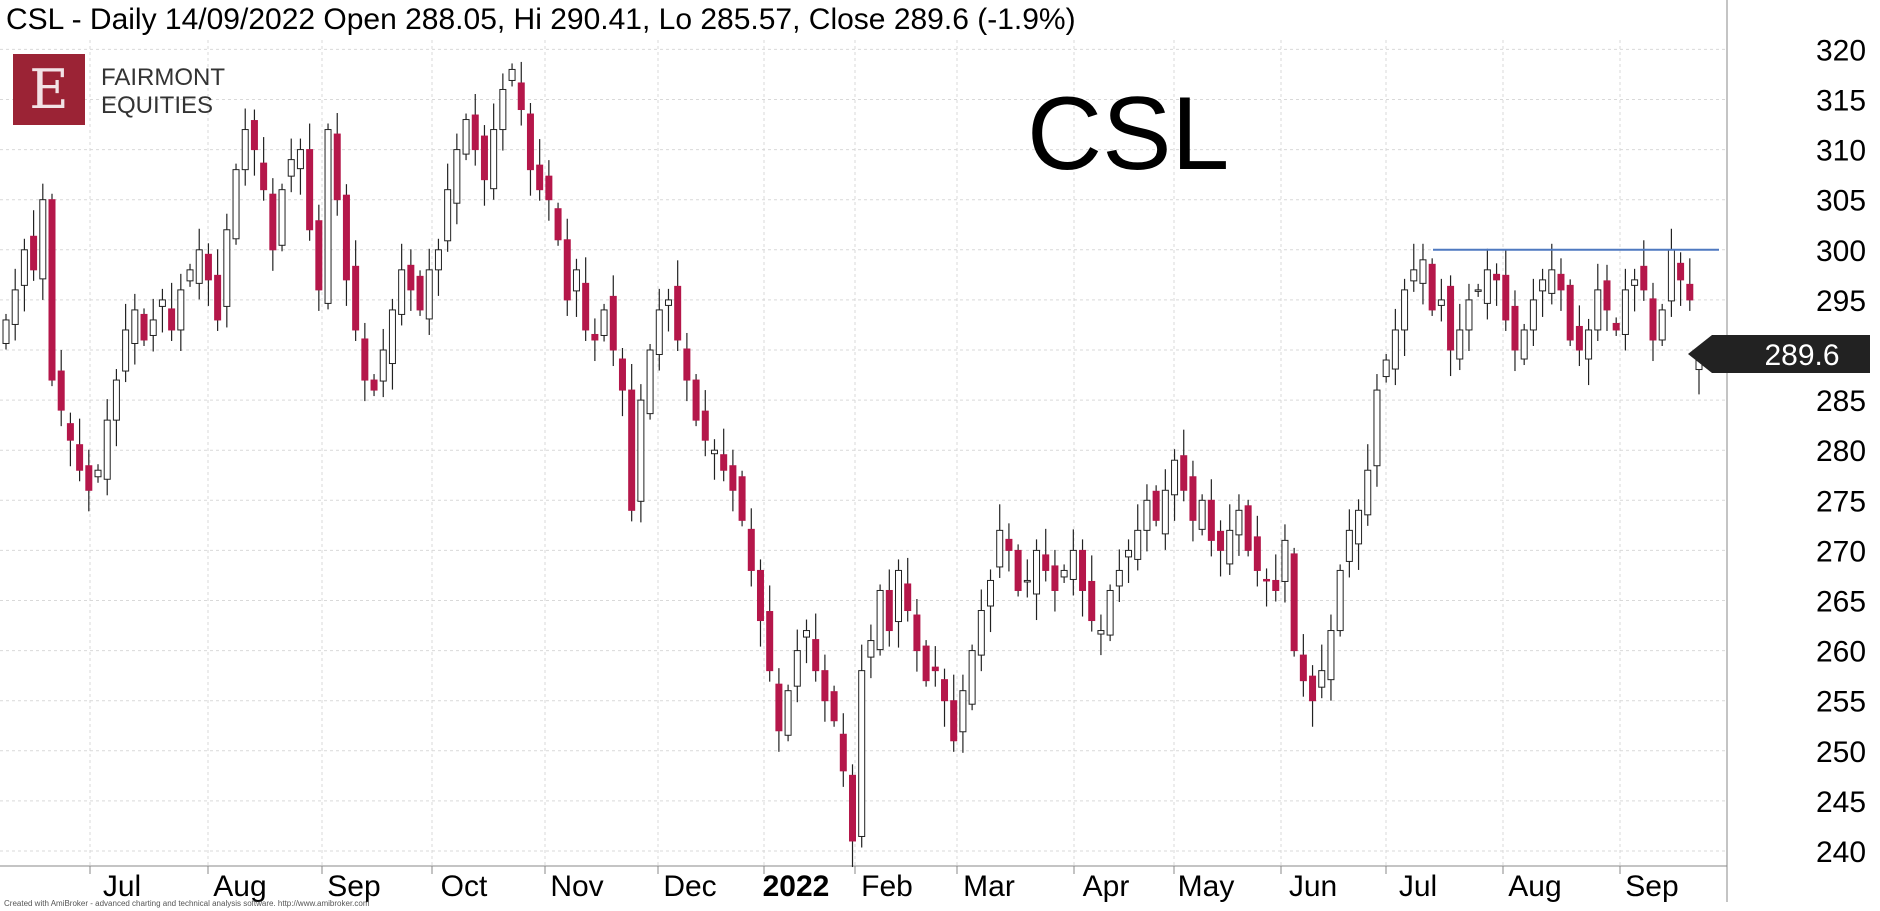 This screenshot has height=911, width=1880. What do you see at coordinates (1841, 50) in the screenshot?
I see `y-tick-label: 320` at bounding box center [1841, 50].